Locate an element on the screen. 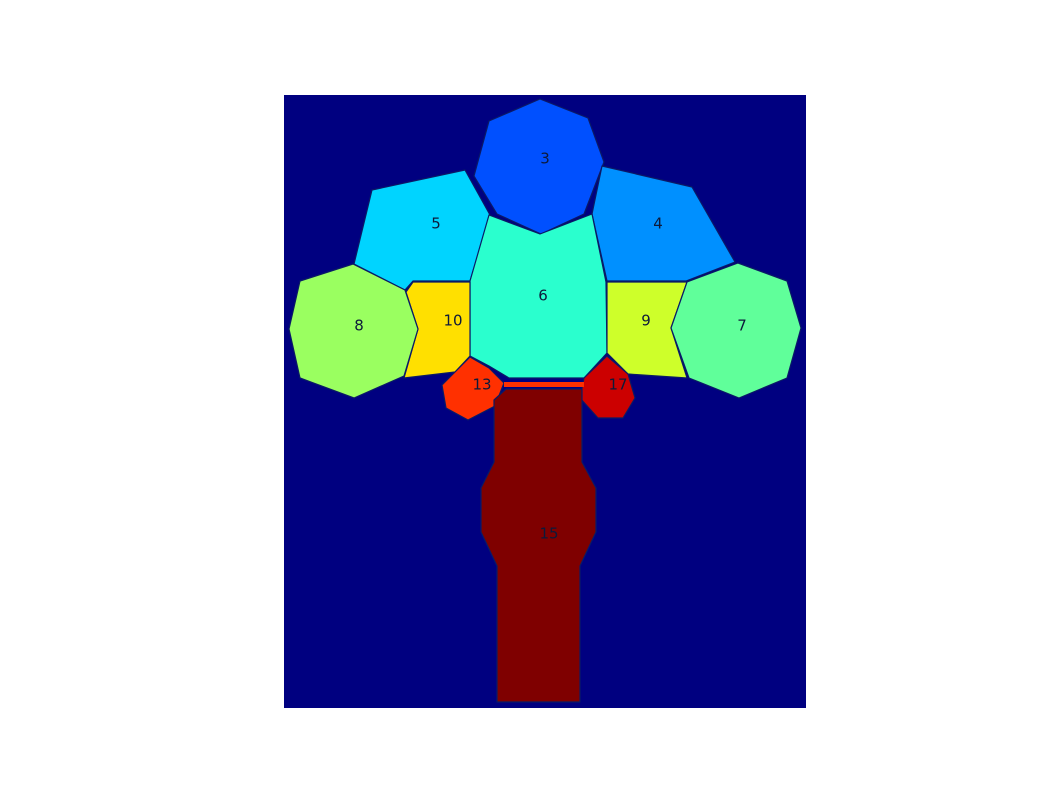 This screenshot has width=1062, height=796. label-region-4: 4 is located at coordinates (658, 224).